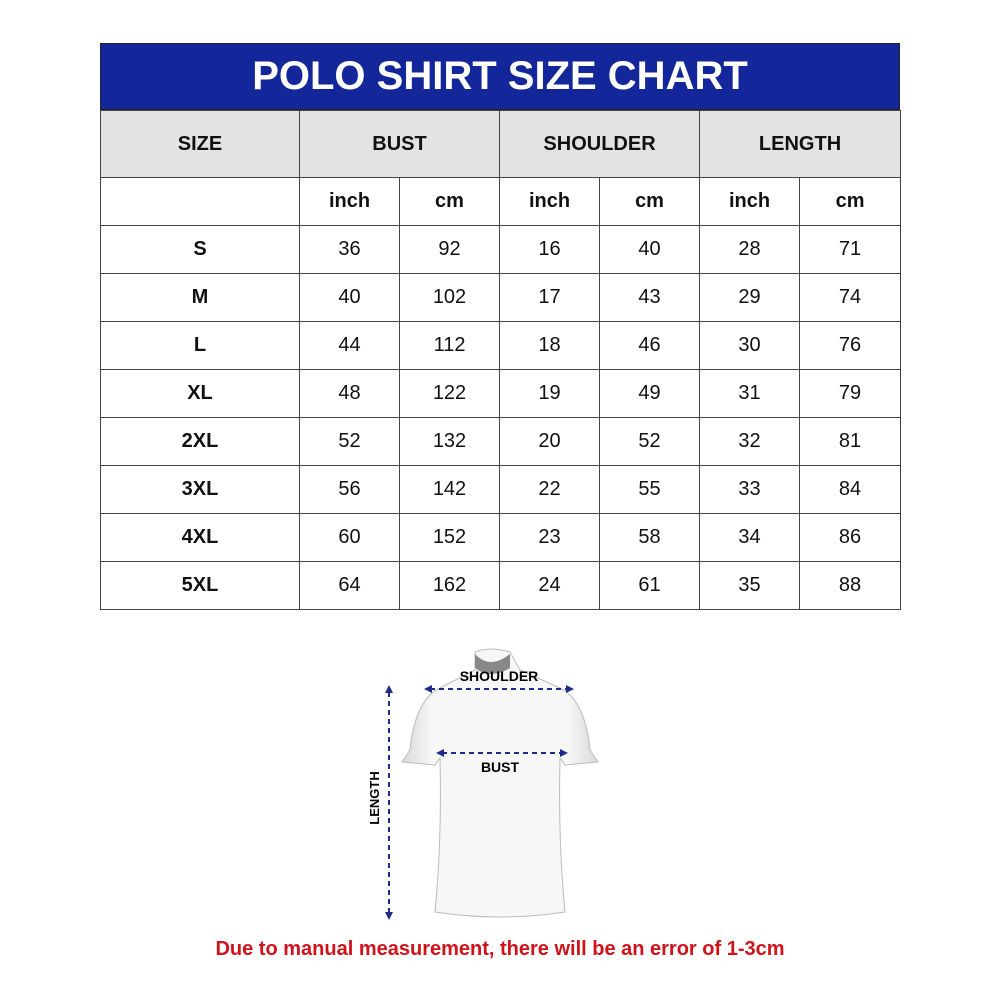  I want to click on value-cell: 102, so click(449, 297).